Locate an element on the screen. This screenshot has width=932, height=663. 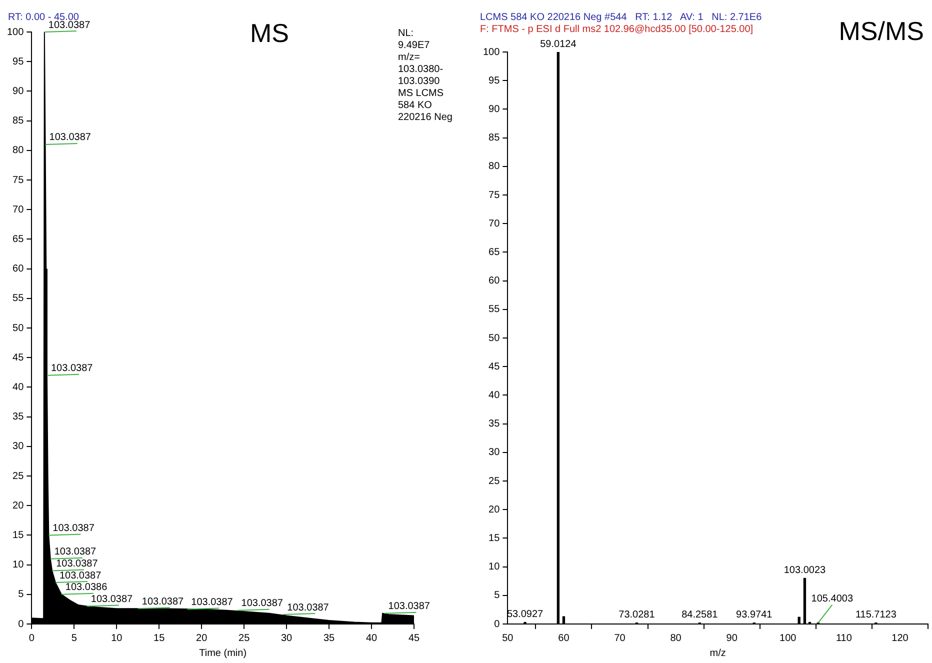
x-tick-label: 10 is located at coordinates (117, 638).